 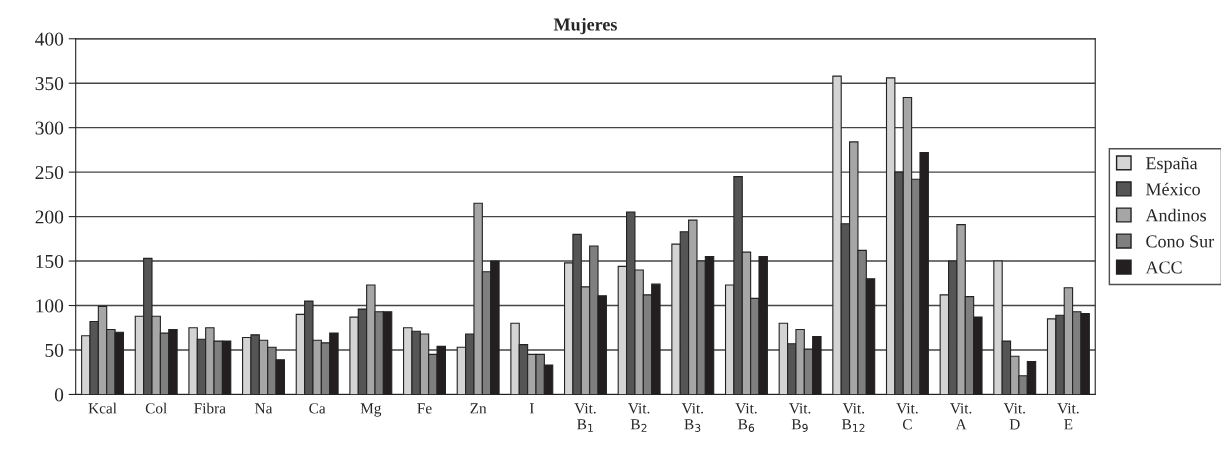 What do you see at coordinates (1171, 165) in the screenshot?
I see `legend-label: España` at bounding box center [1171, 165].